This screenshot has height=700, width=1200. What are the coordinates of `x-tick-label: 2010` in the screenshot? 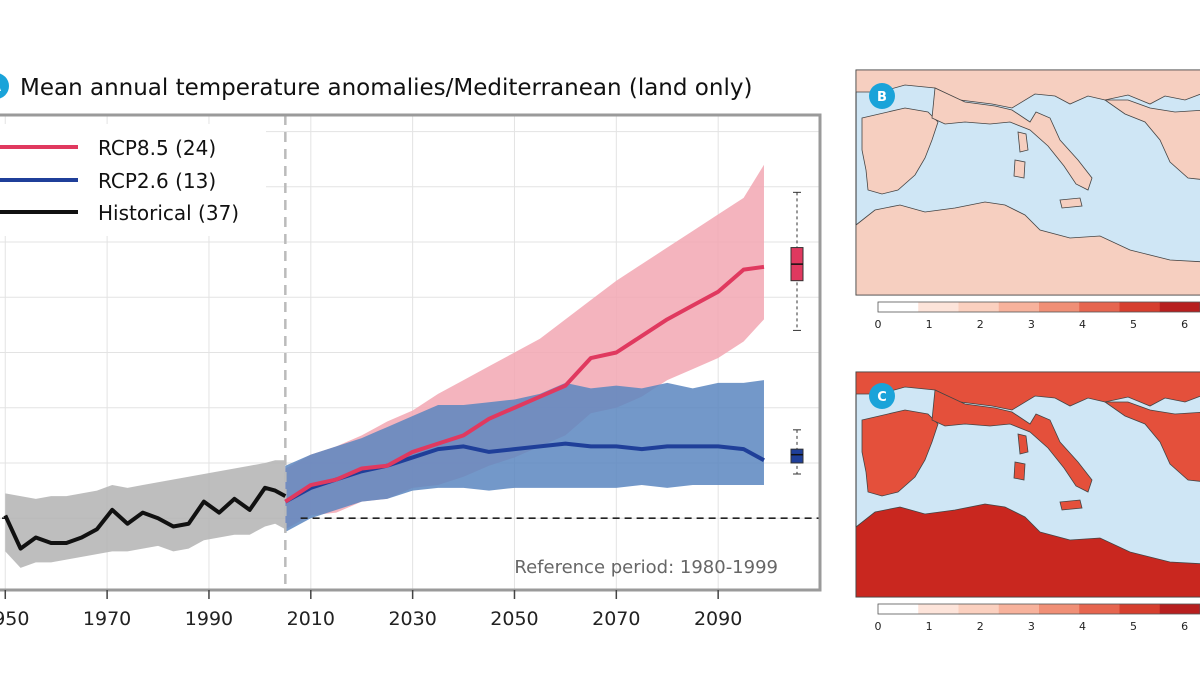 It's located at (311, 619).